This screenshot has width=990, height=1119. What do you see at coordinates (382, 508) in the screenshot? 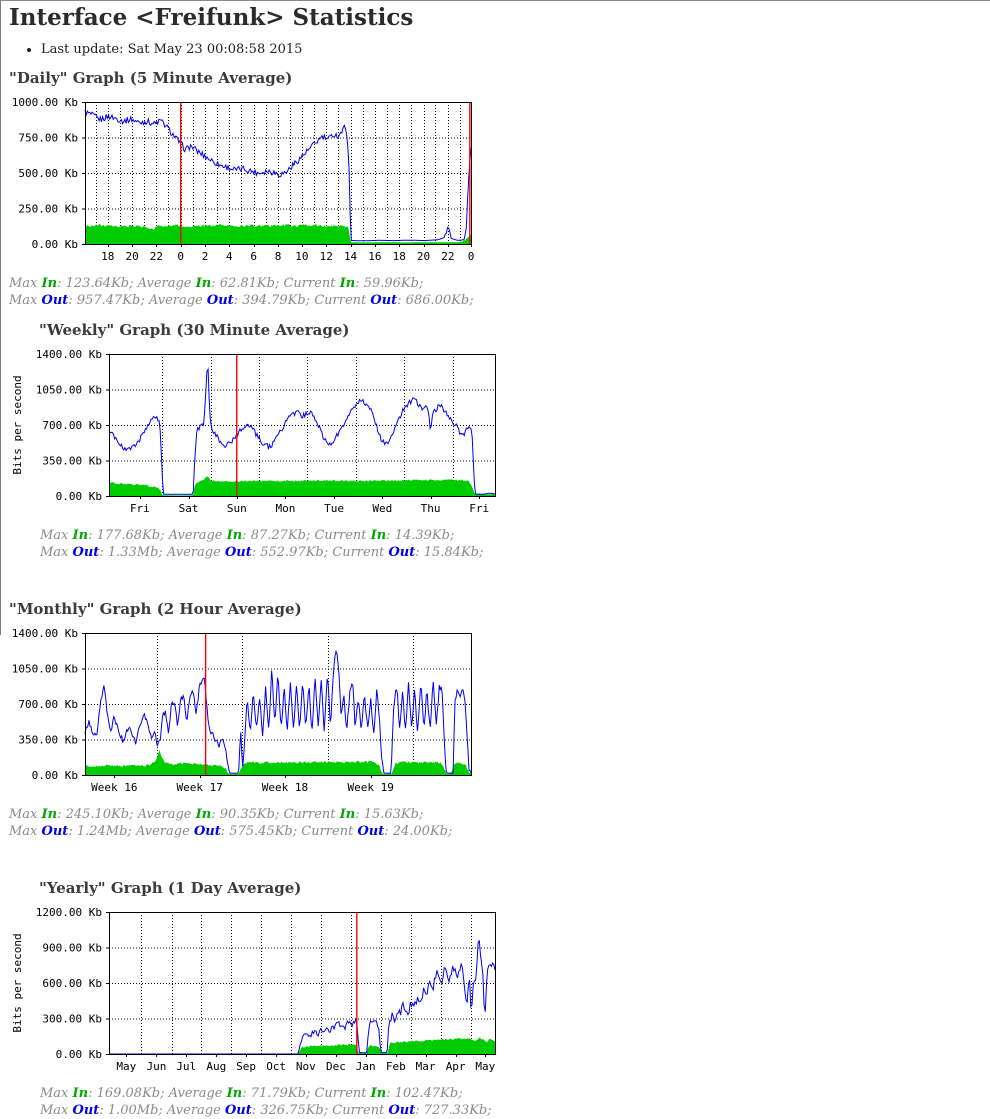
I see `svg-text: Wed` at bounding box center [382, 508].